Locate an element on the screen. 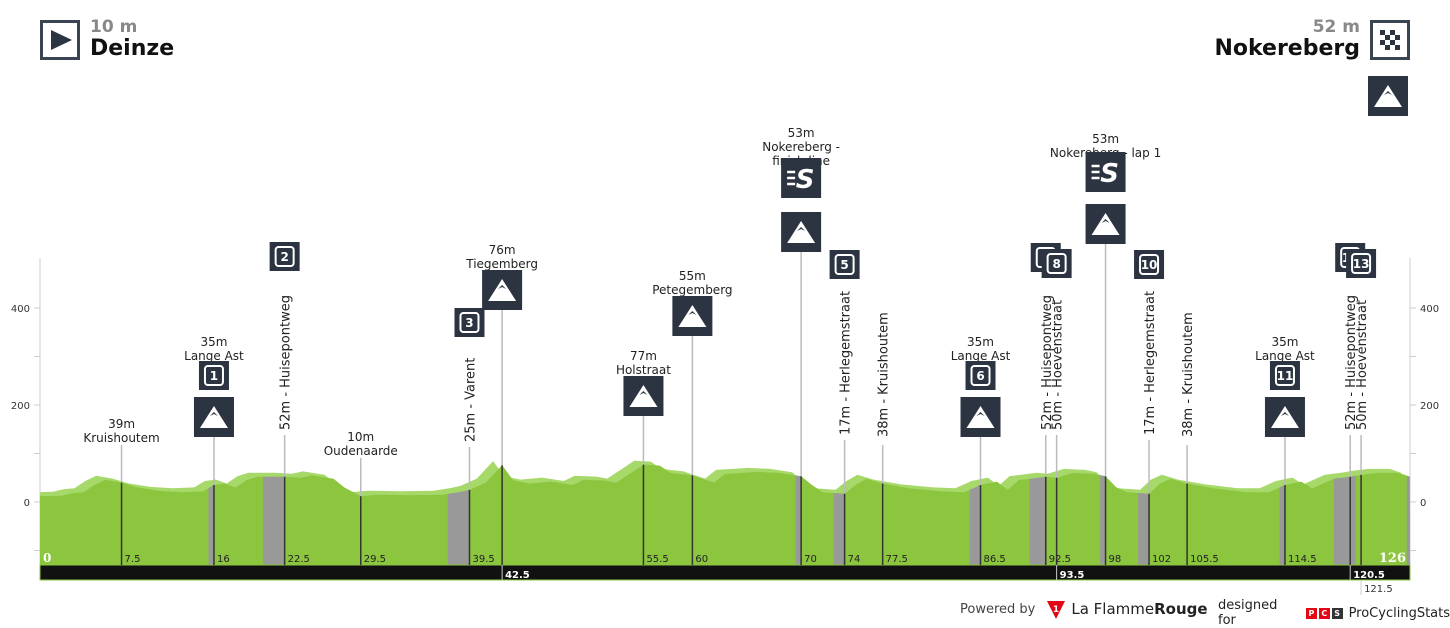 This screenshot has height=628, width=1450. sector-badge-number: 10 is located at coordinates (1149, 265).